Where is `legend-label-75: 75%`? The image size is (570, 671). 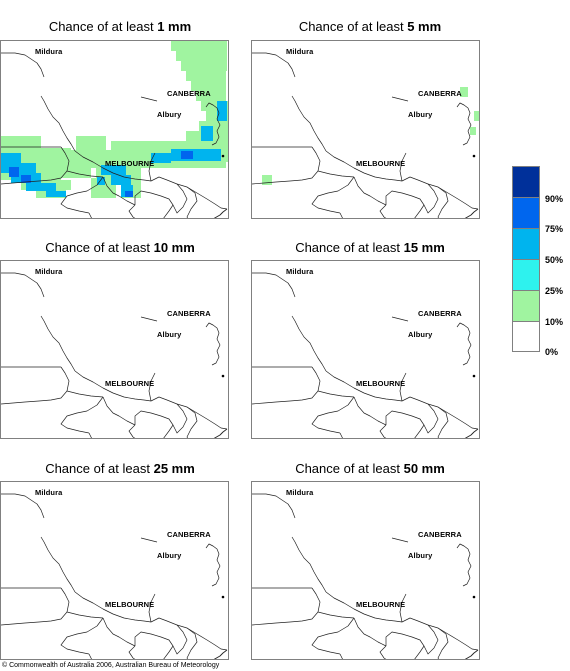 legend-label-75: 75% is located at coordinates (554, 229).